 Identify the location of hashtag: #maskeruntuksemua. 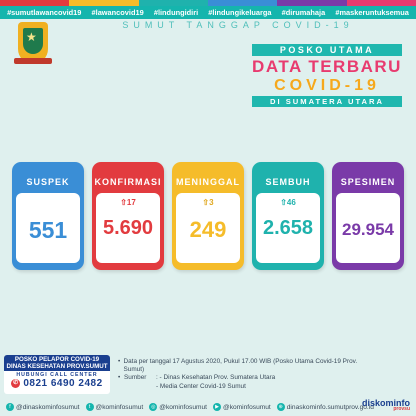
(372, 12).